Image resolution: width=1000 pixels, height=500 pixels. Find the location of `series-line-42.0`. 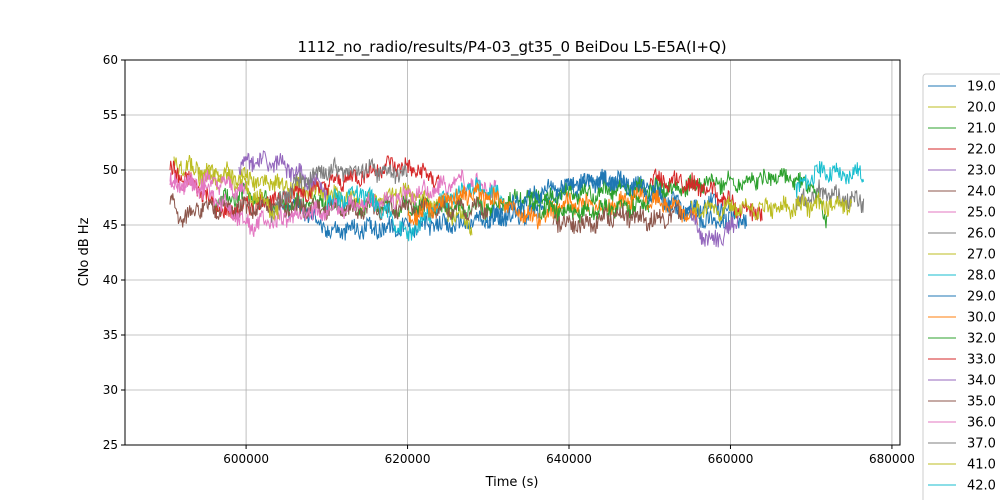

series-line-42.0 is located at coordinates (830, 179).